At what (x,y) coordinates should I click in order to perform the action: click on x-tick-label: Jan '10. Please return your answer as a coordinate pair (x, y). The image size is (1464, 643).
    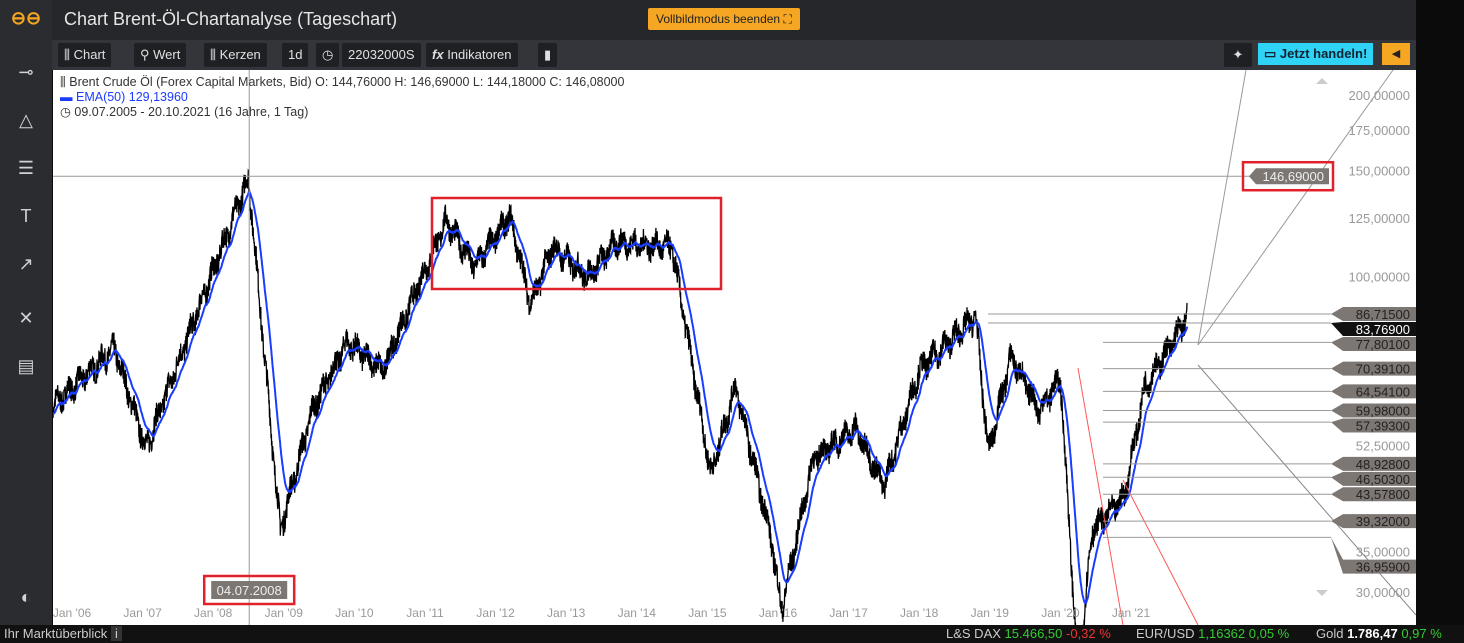
    Looking at the image, I should click on (354, 613).